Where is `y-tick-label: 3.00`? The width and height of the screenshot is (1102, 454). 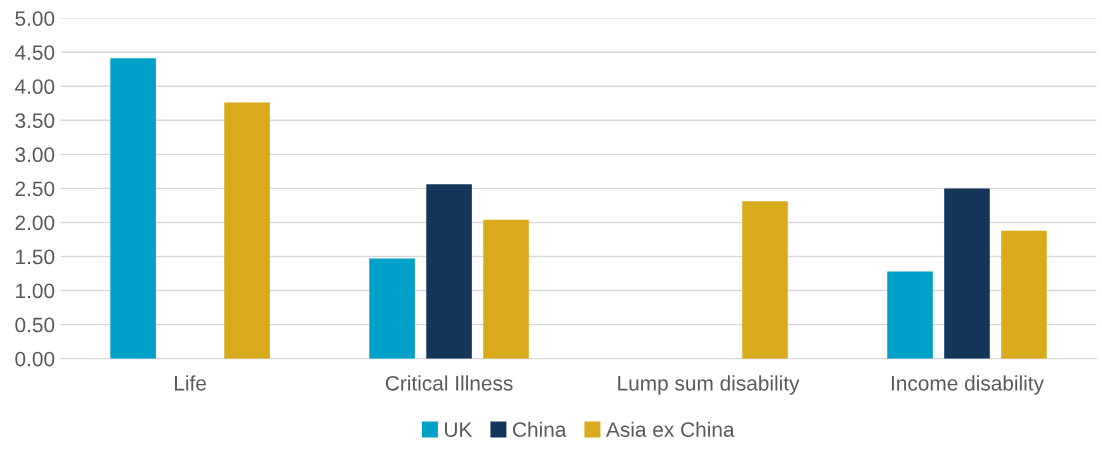
y-tick-label: 3.00 is located at coordinates (35, 155).